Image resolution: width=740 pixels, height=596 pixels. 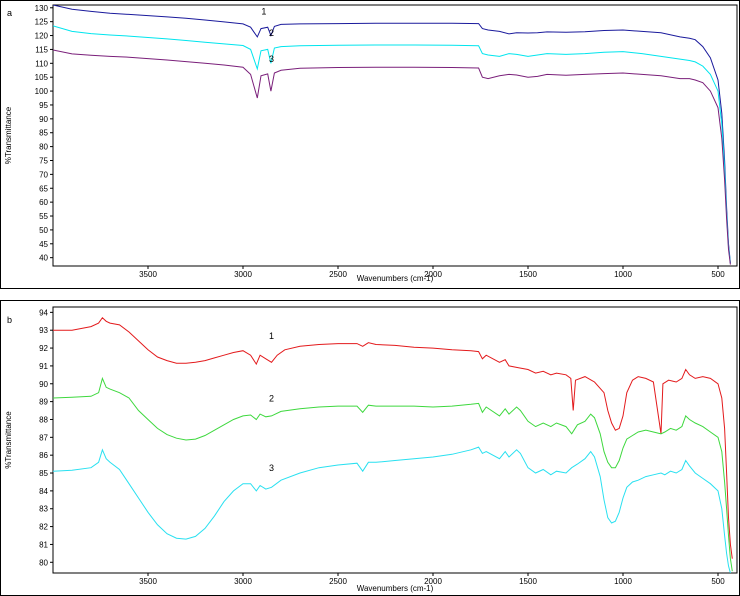 What do you see at coordinates (42, 22) in the screenshot?
I see `y-tick-label: 125` at bounding box center [42, 22].